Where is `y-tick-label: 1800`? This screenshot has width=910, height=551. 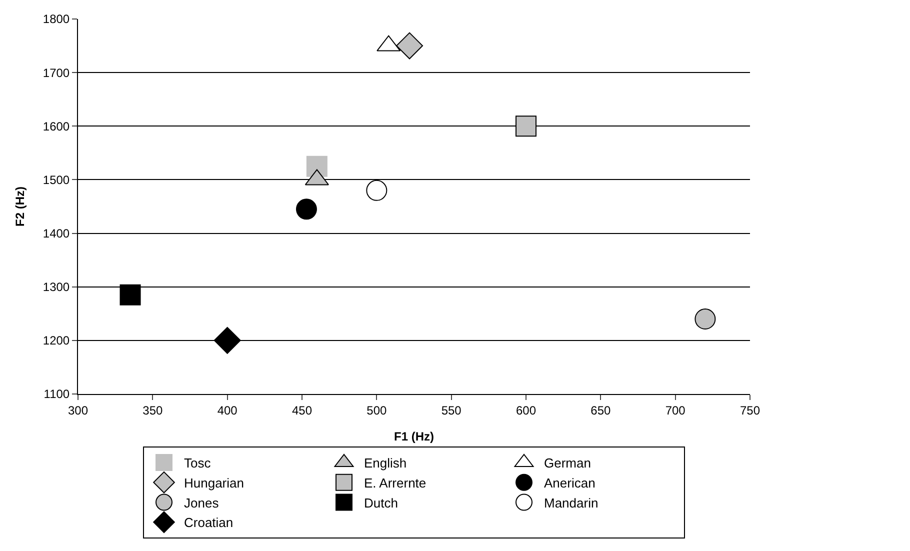
y-tick-label: 1800 is located at coordinates (56, 19).